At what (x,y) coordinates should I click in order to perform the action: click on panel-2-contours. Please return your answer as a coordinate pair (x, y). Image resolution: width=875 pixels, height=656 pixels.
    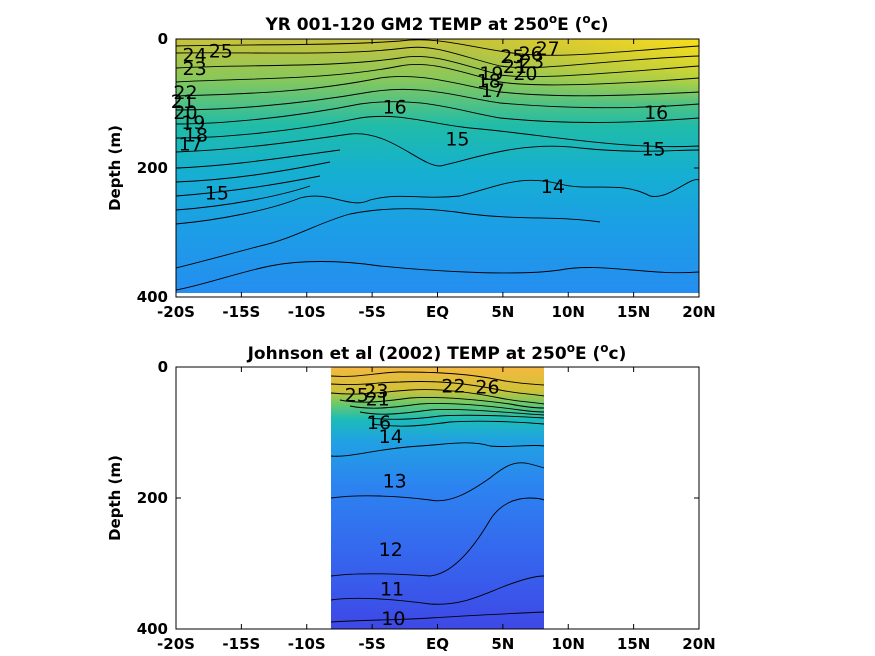
    Looking at the image, I should click on (437, 497).